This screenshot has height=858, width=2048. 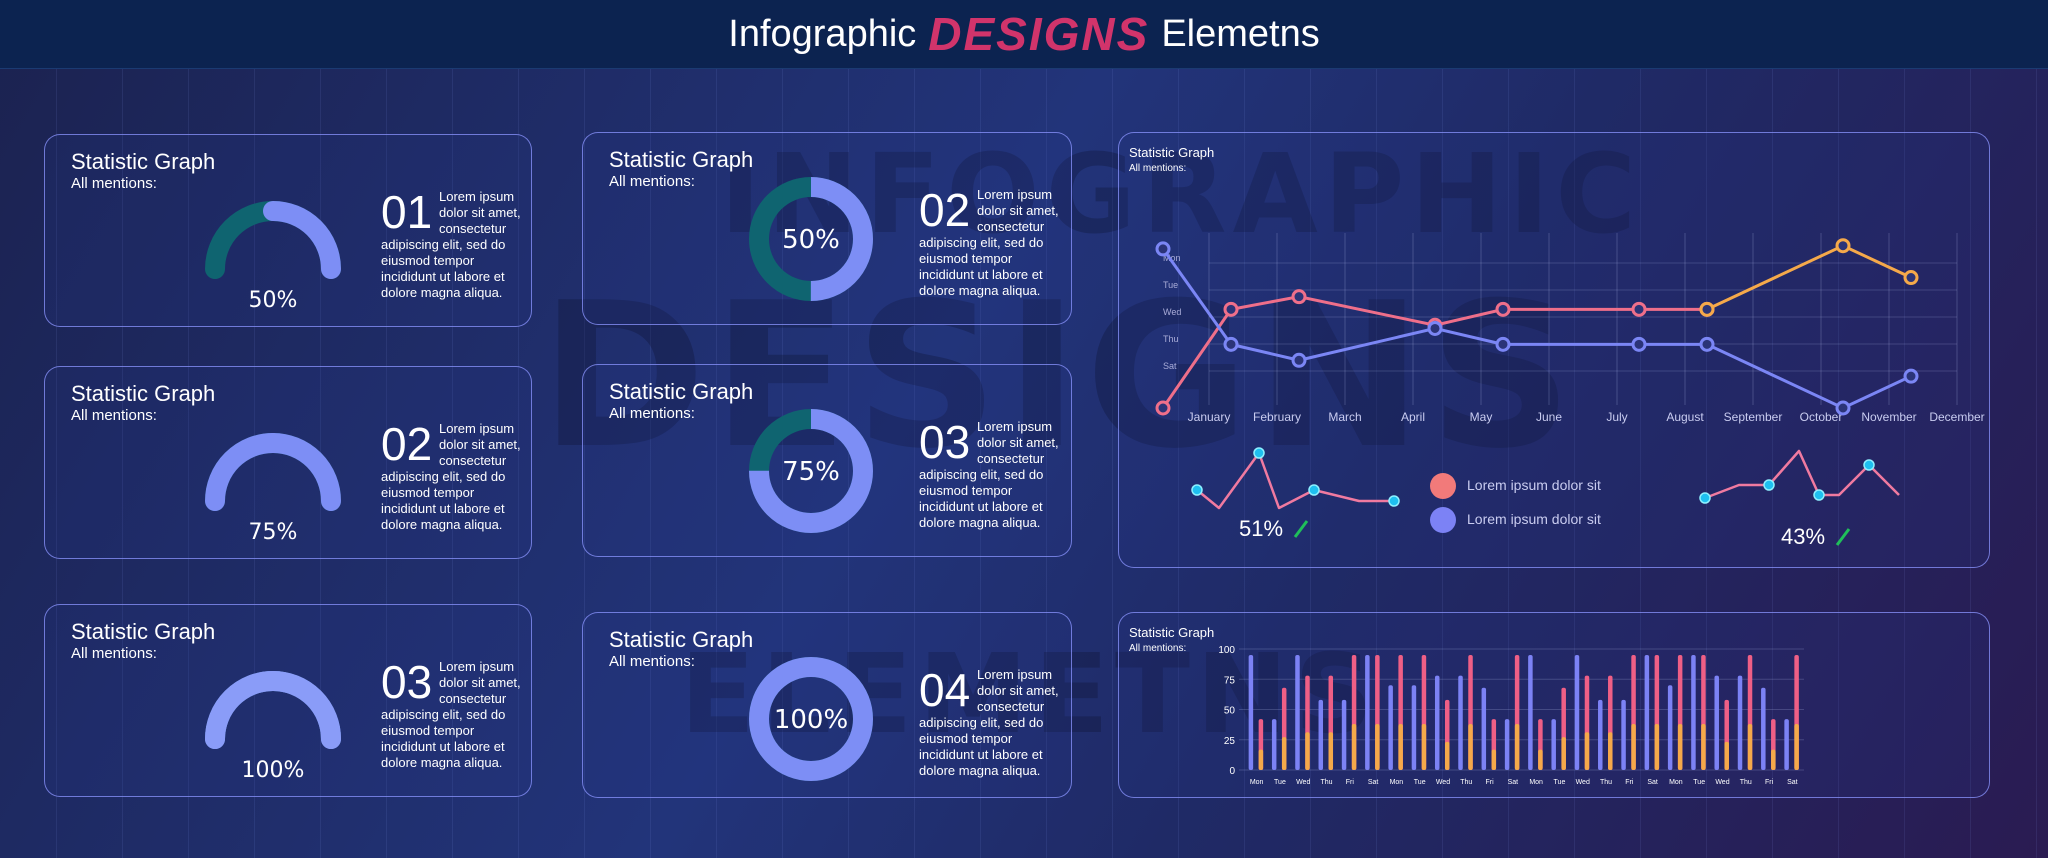 I want to click on bar-y-tick: 25, so click(x=1230, y=741).